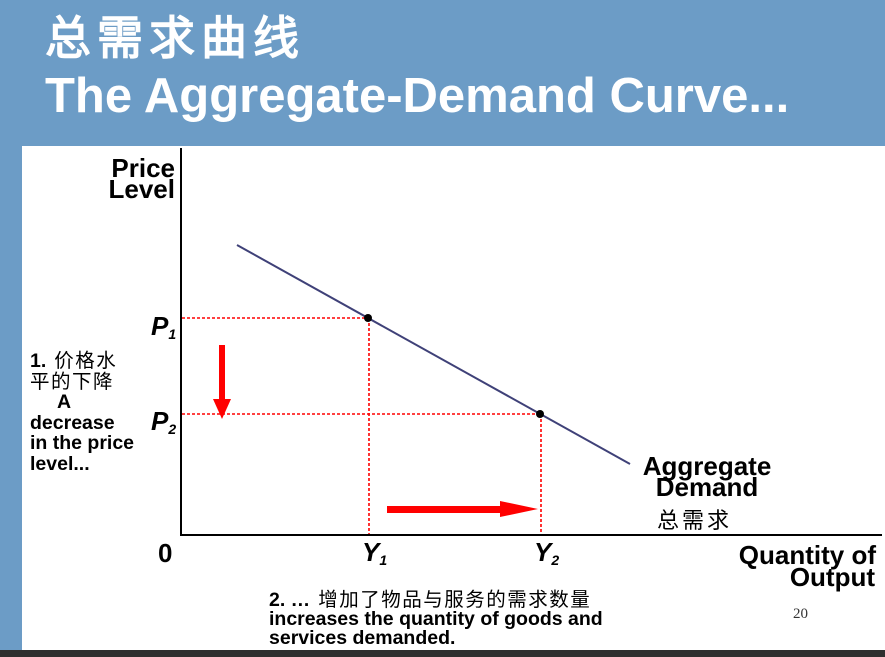  Describe the element at coordinates (160, 421) in the screenshot. I see `price-label-p2-symbol: P` at that location.